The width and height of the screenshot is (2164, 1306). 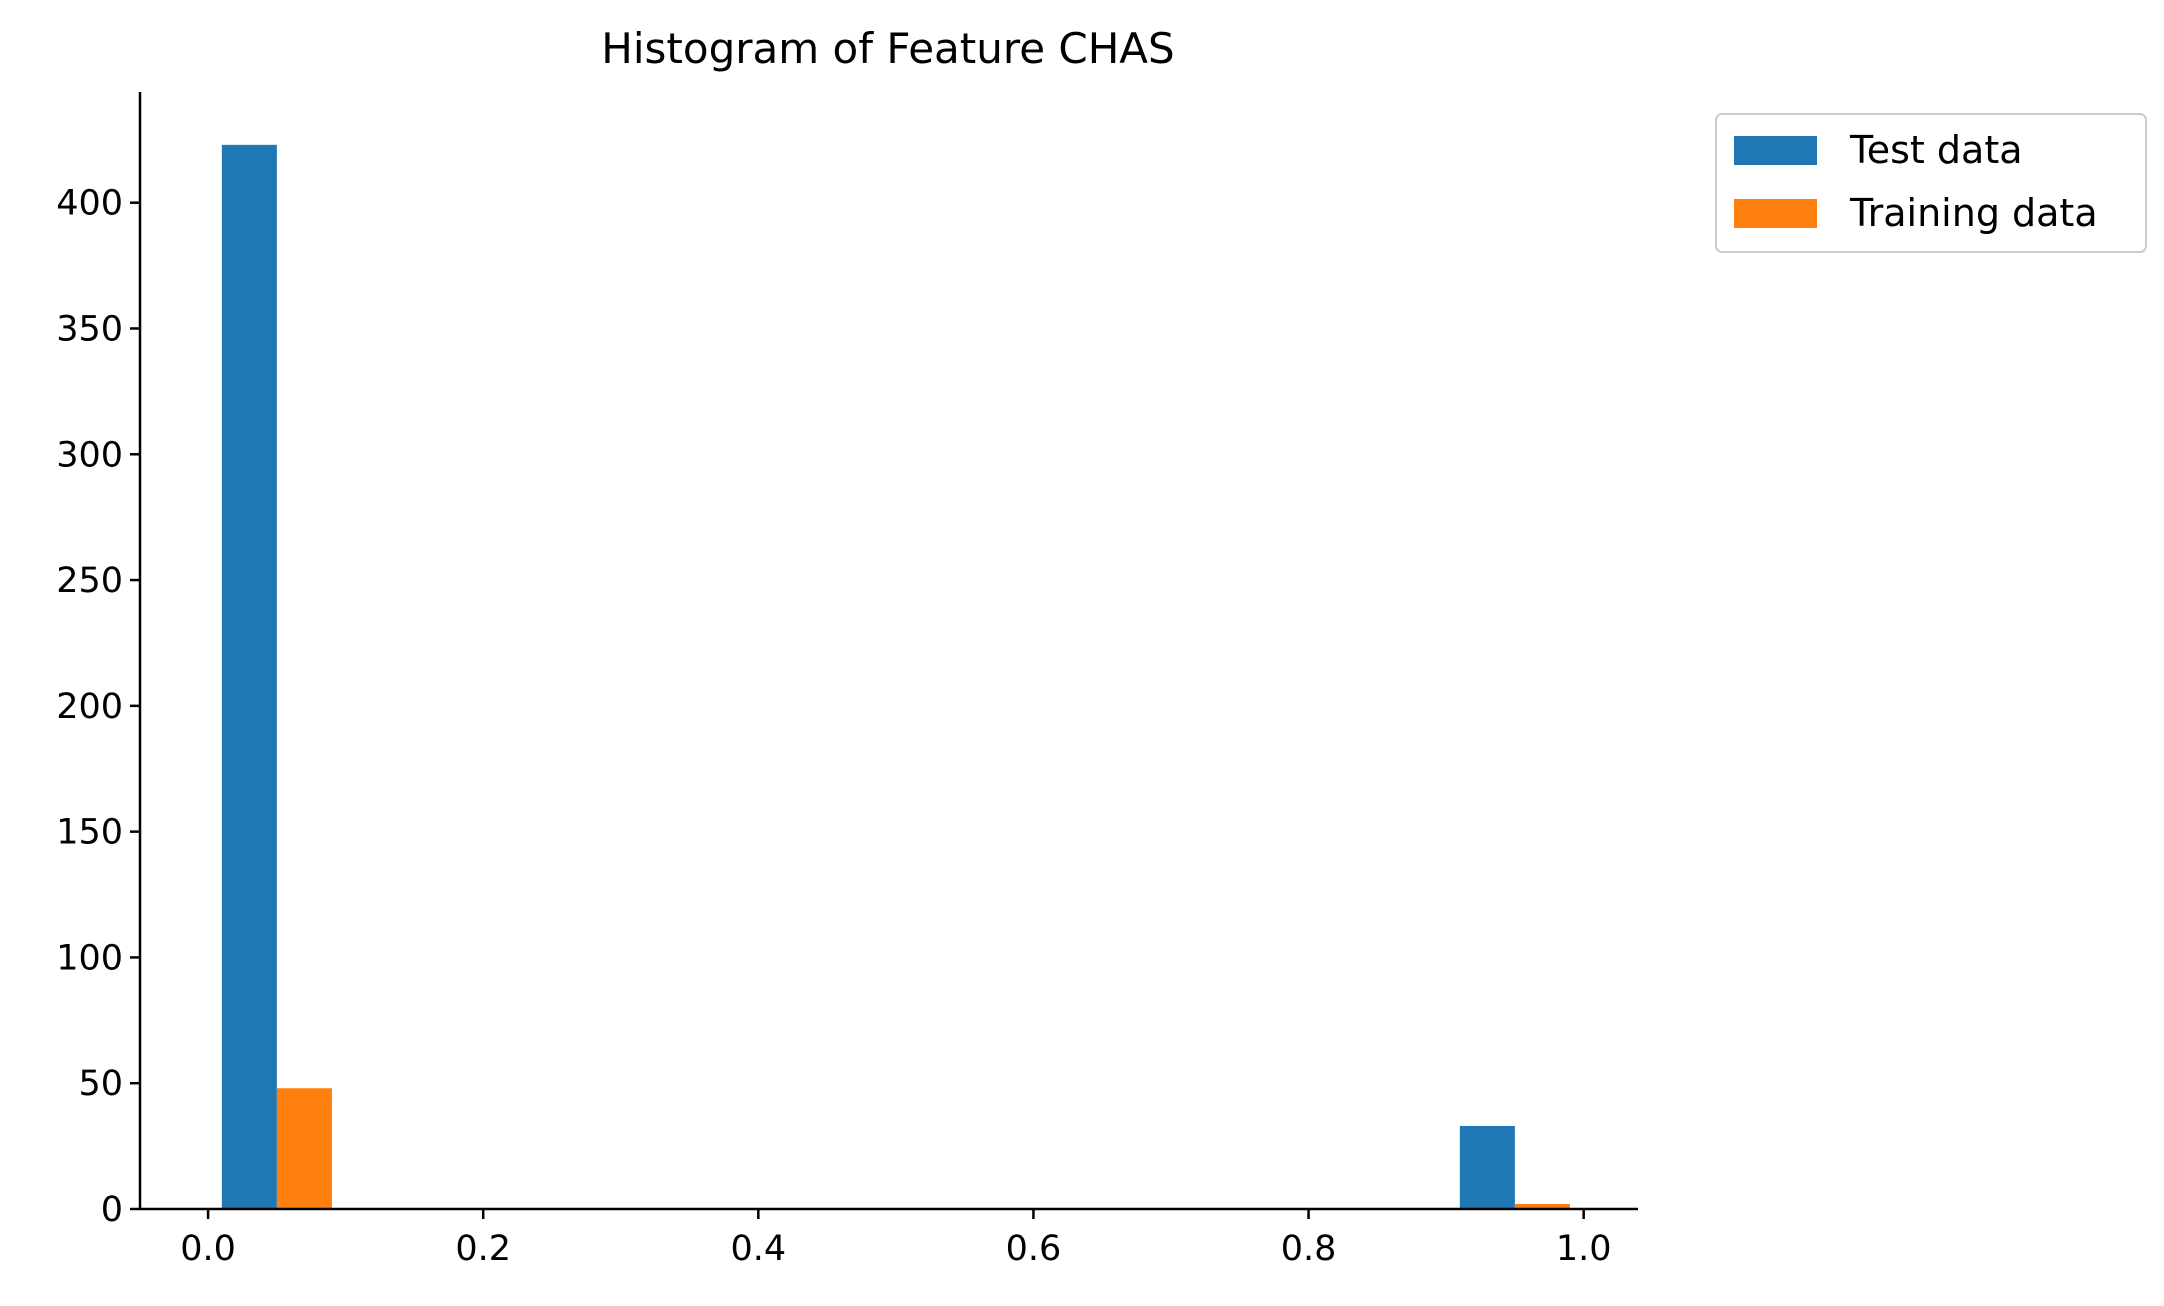 What do you see at coordinates (1775, 150) in the screenshot?
I see `legend-swatch-test-data` at bounding box center [1775, 150].